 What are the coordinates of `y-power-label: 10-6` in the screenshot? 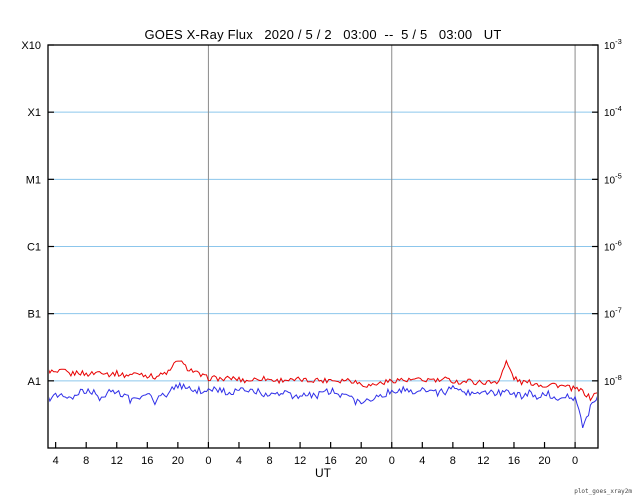 It's located at (613, 246).